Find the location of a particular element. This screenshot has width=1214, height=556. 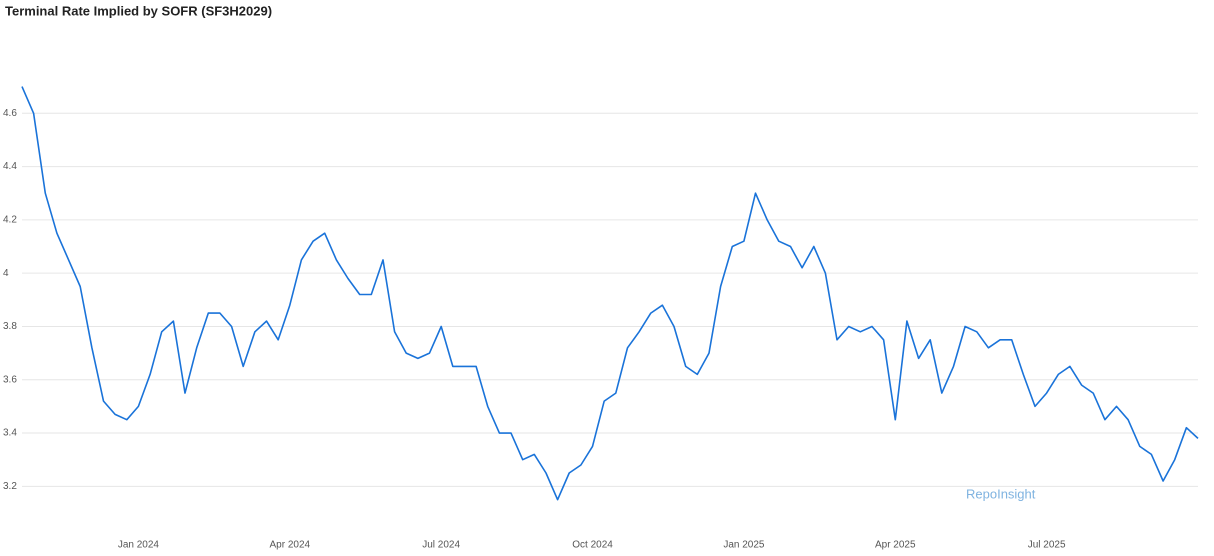

x-tick-label: Jul 2024 is located at coordinates (441, 545).